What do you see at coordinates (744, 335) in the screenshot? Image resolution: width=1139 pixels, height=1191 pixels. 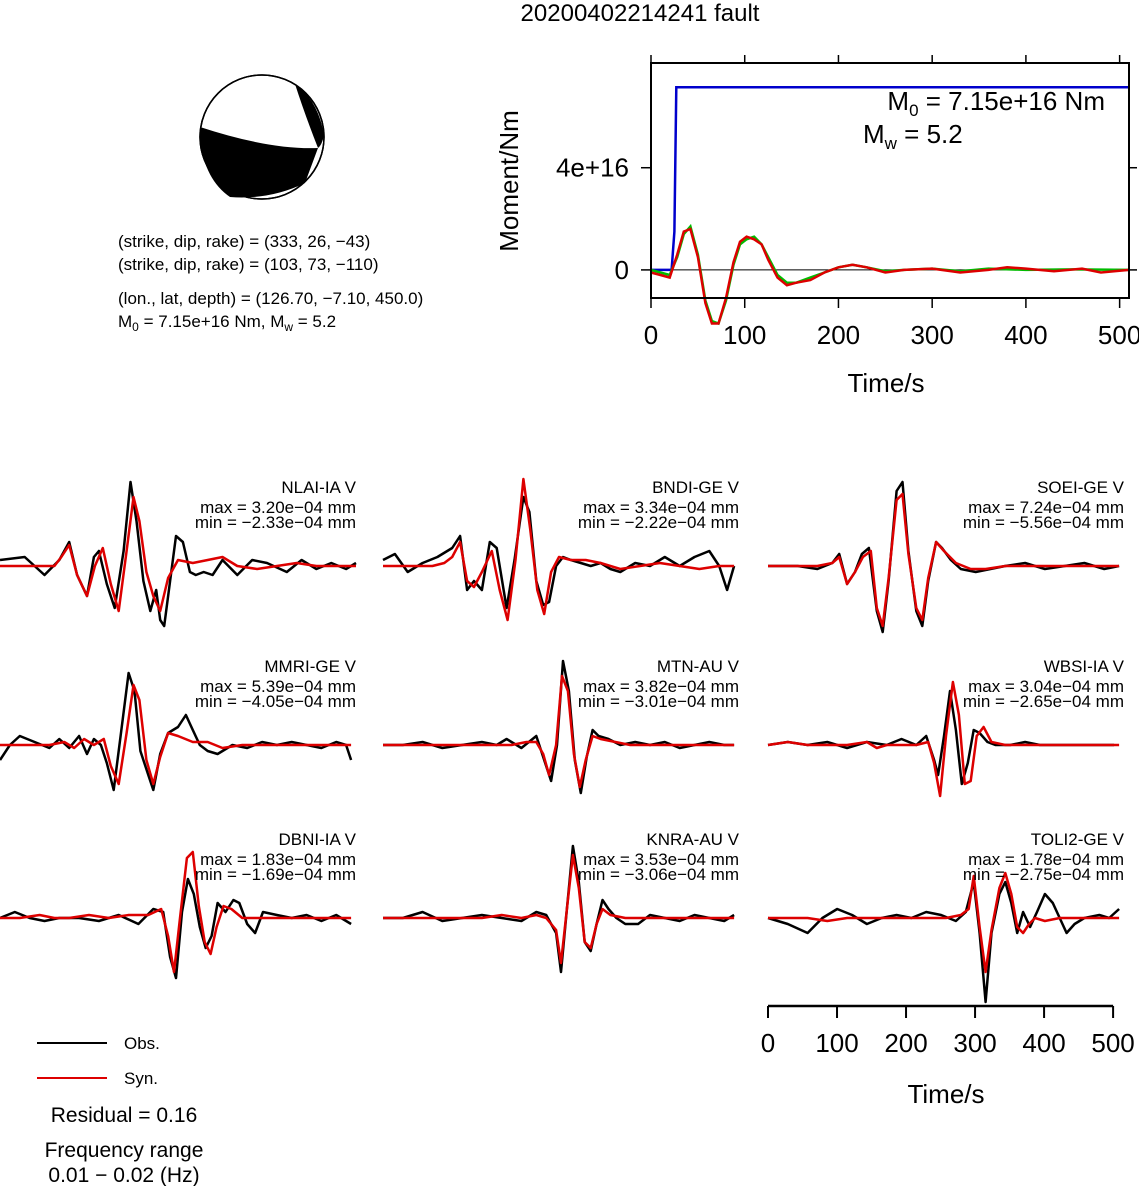 I see `stf-xtick-label: 100` at bounding box center [744, 335].